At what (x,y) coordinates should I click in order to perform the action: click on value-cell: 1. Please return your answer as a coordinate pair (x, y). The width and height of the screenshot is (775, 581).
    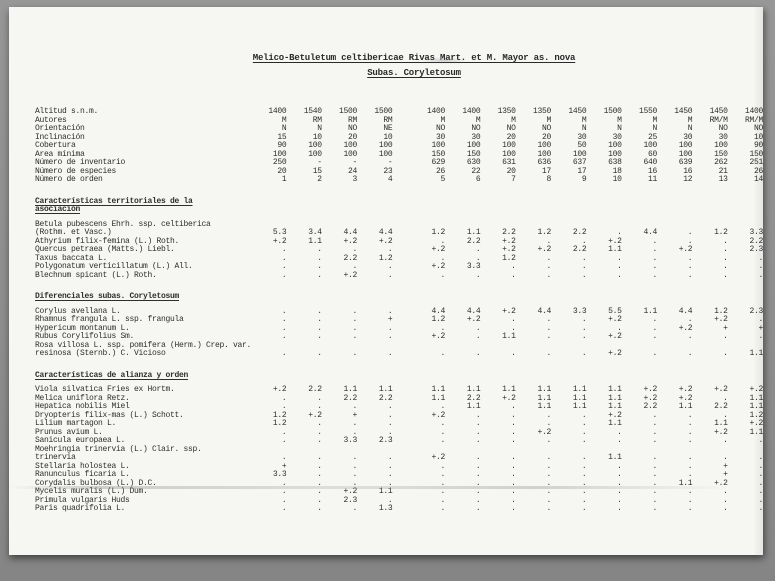
    Looking at the image, I should click on (284, 179).